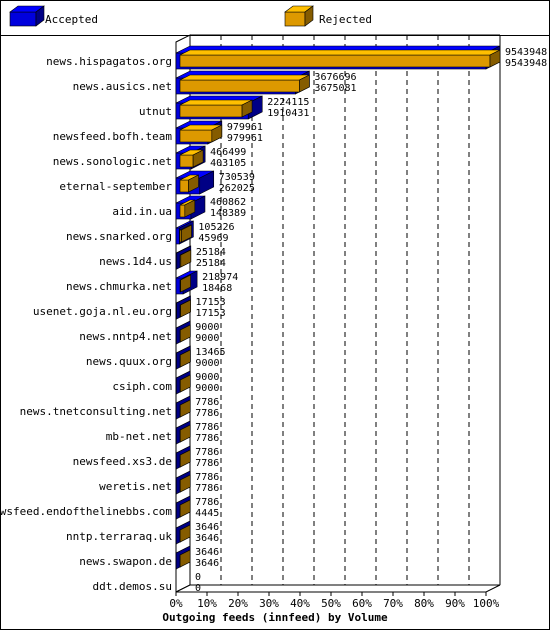 The image size is (550, 630). What do you see at coordinates (207, 538) in the screenshot?
I see `rejected-value-label: 3646` at bounding box center [207, 538].